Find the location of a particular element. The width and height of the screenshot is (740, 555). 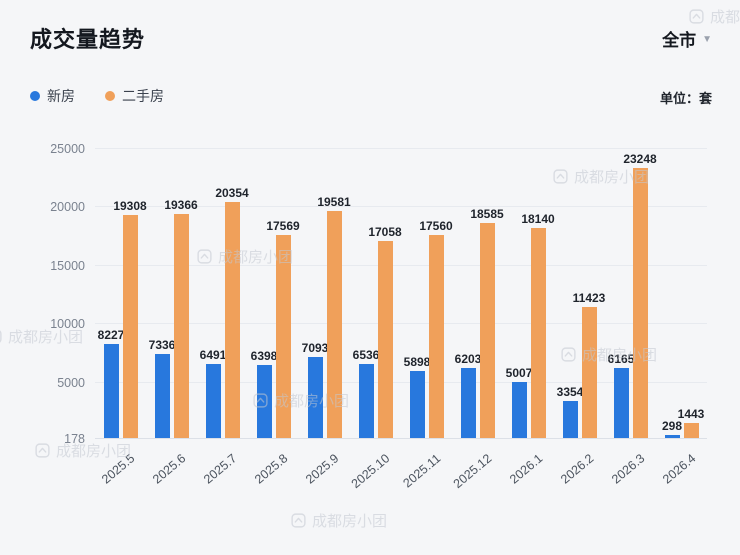

x-axis-tick-label: 2026.1 is located at coordinates (525, 469).